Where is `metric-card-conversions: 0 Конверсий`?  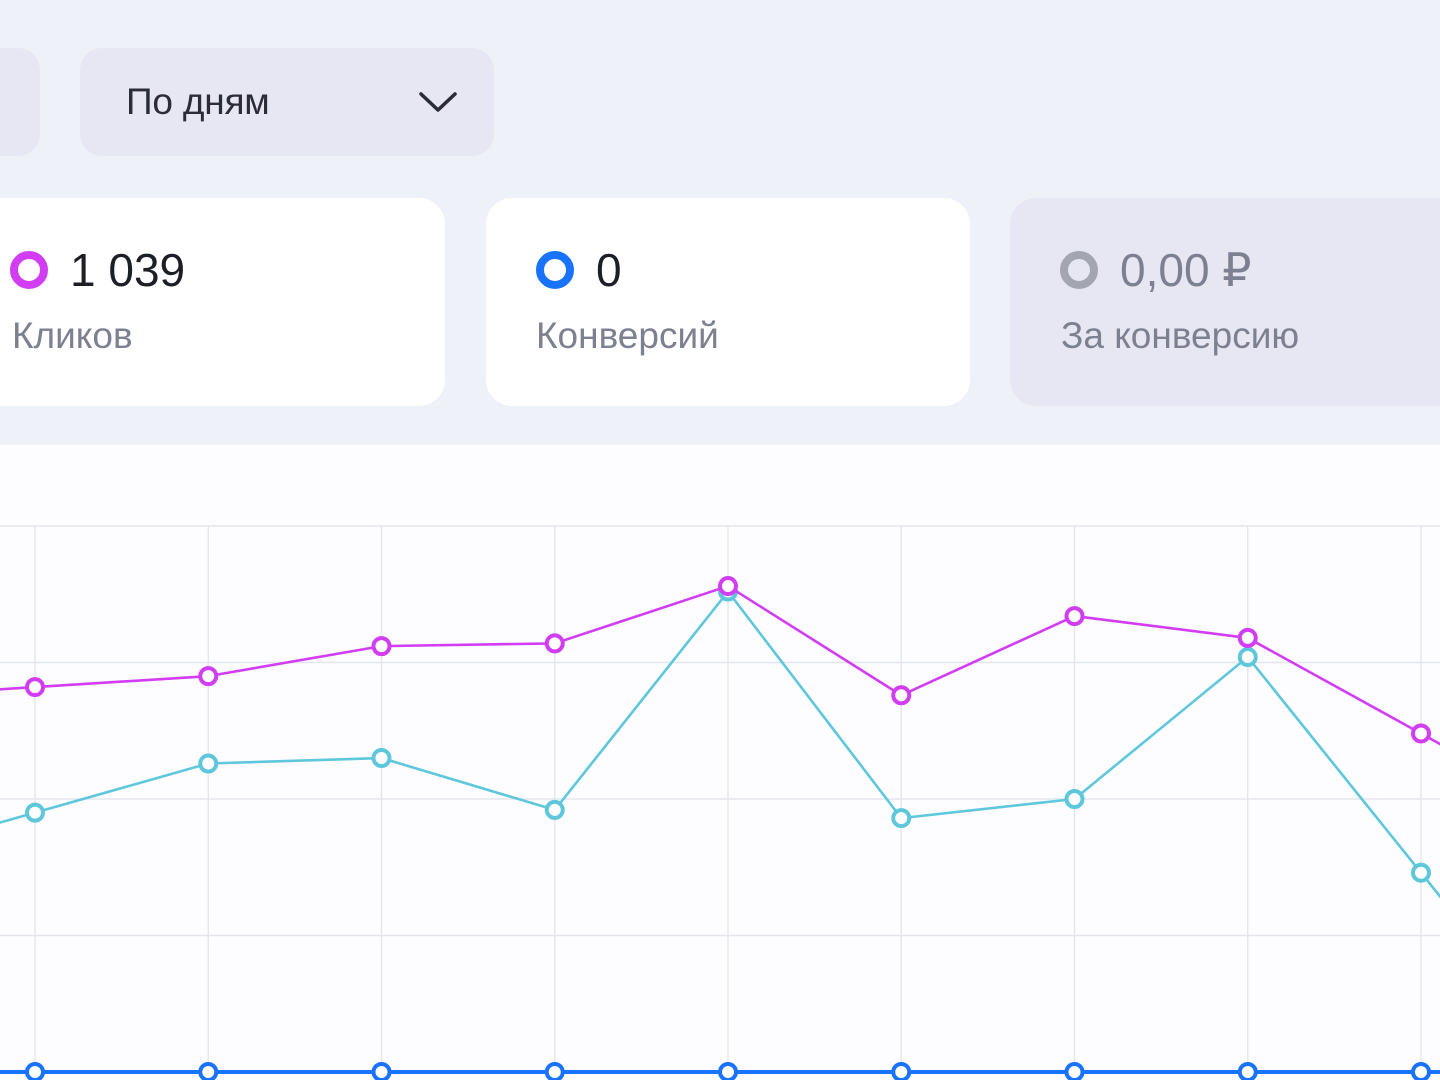
metric-card-conversions: 0 Конверсий is located at coordinates (728, 302).